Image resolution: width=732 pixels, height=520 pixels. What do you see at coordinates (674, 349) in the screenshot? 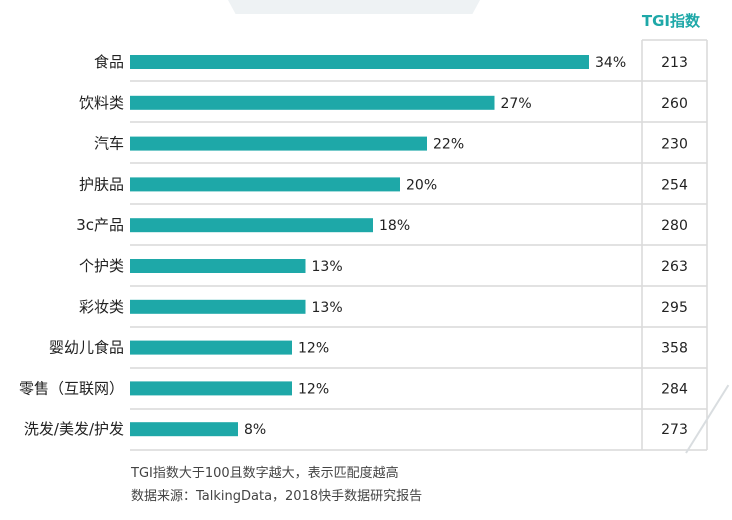
I see `tgi-value: 358` at bounding box center [674, 349].